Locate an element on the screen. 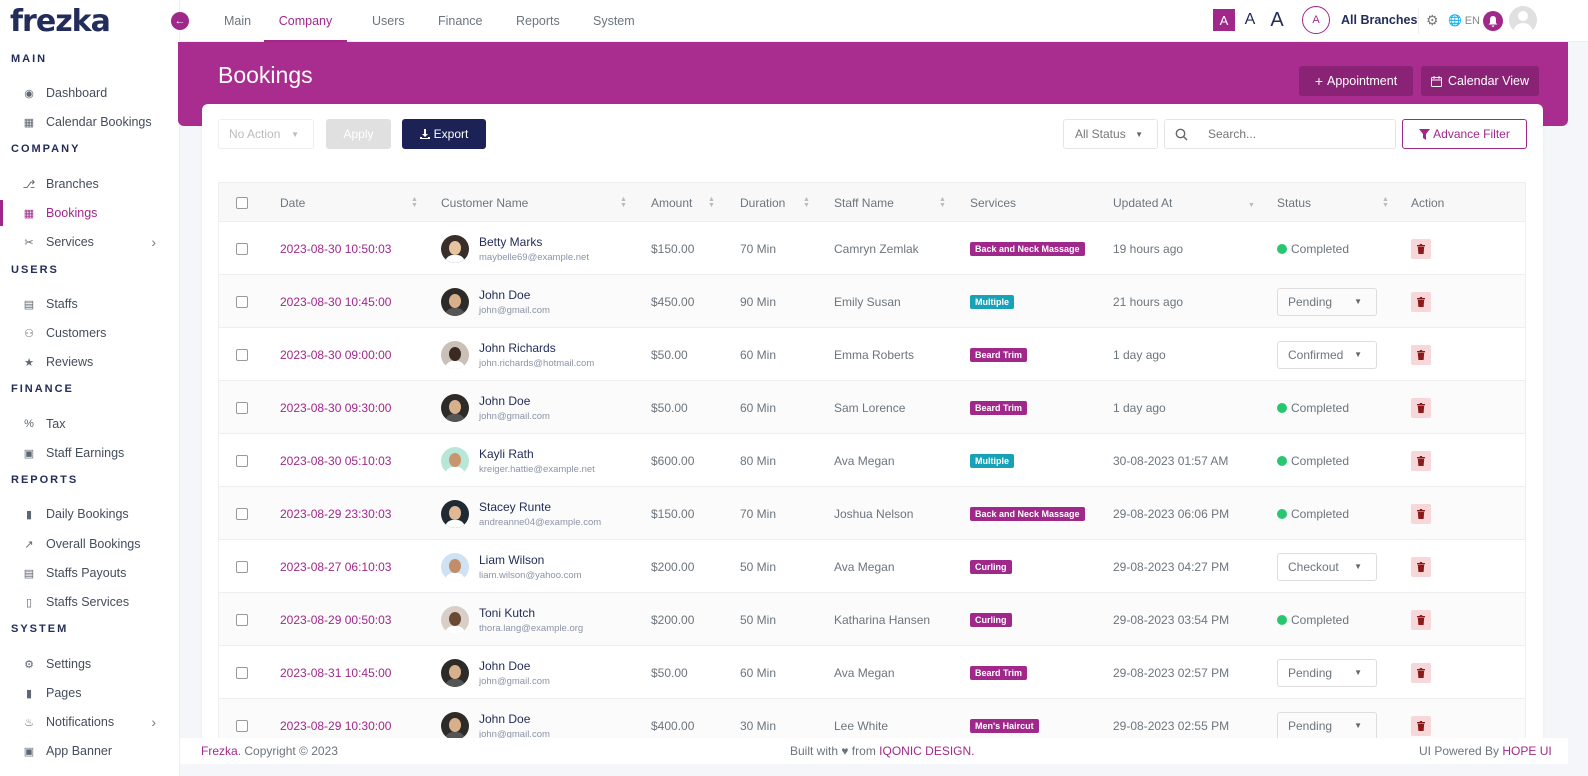  user-avatar is located at coordinates (1523, 20).